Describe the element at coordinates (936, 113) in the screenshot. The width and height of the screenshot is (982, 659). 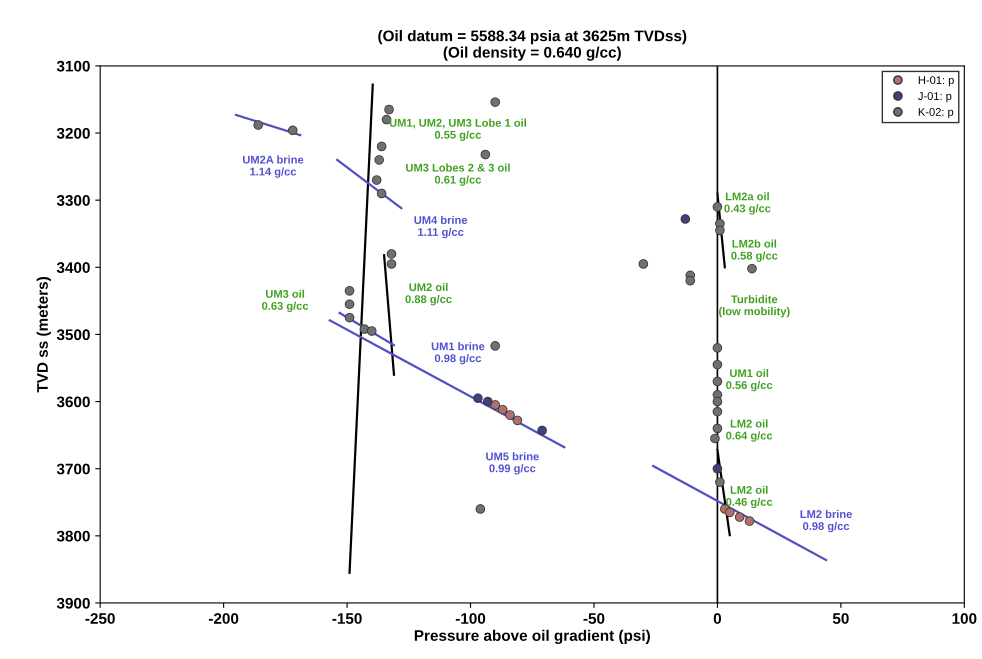
I see `legend-label: K-02: p` at that location.